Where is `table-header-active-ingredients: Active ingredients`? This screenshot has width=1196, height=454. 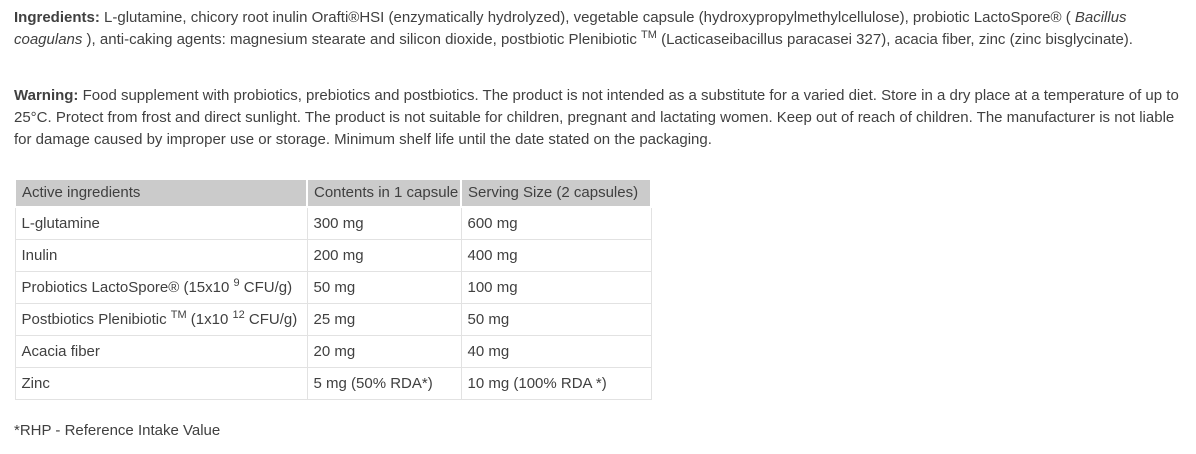 table-header-active-ingredients: Active ingredients is located at coordinates (161, 193).